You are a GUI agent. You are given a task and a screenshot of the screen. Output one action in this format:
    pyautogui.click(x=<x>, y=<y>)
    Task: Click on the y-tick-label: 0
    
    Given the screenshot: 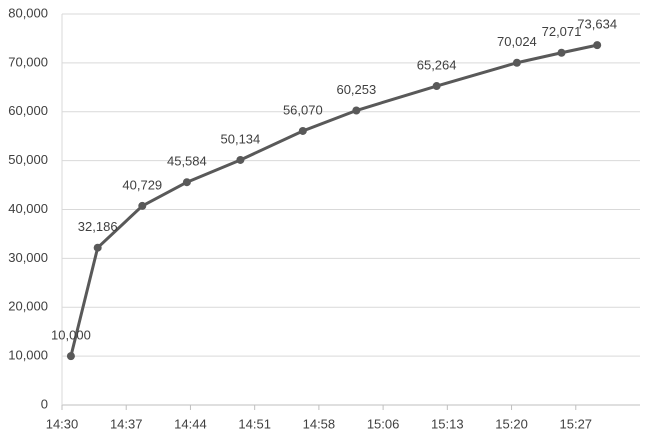 What is the action you would take?
    pyautogui.click(x=44, y=403)
    